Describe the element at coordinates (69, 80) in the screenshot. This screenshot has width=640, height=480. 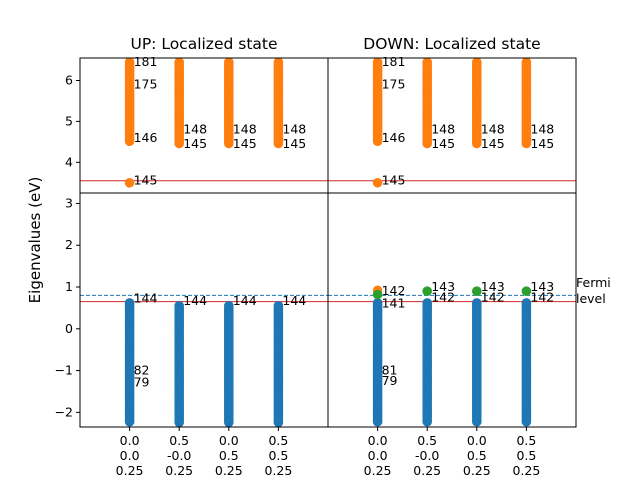
I see `y-tick-label: 6` at that location.